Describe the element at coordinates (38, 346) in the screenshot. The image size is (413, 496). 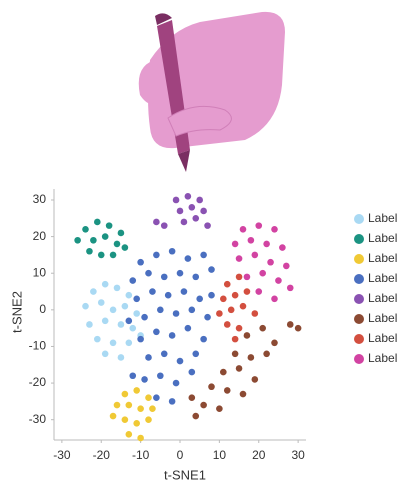
I see `y-tick-label: -10` at that location.